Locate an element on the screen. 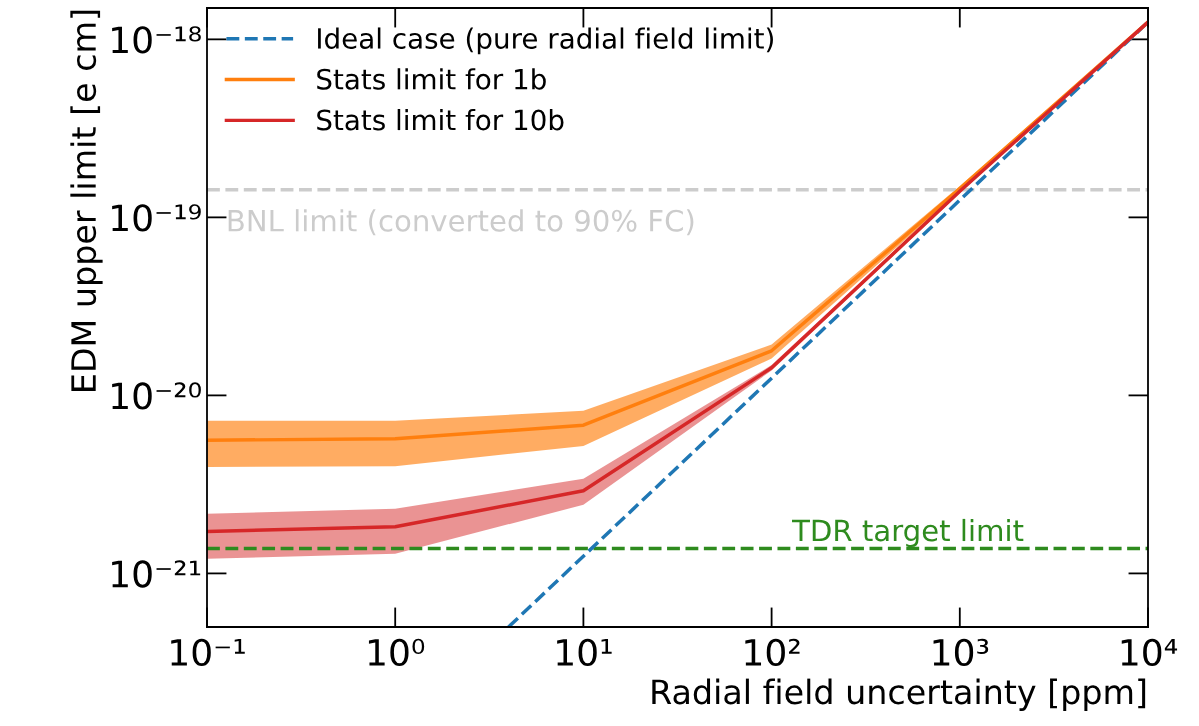 The height and width of the screenshot is (726, 1199). ref-line-label: TDR target limit is located at coordinates (908, 533).